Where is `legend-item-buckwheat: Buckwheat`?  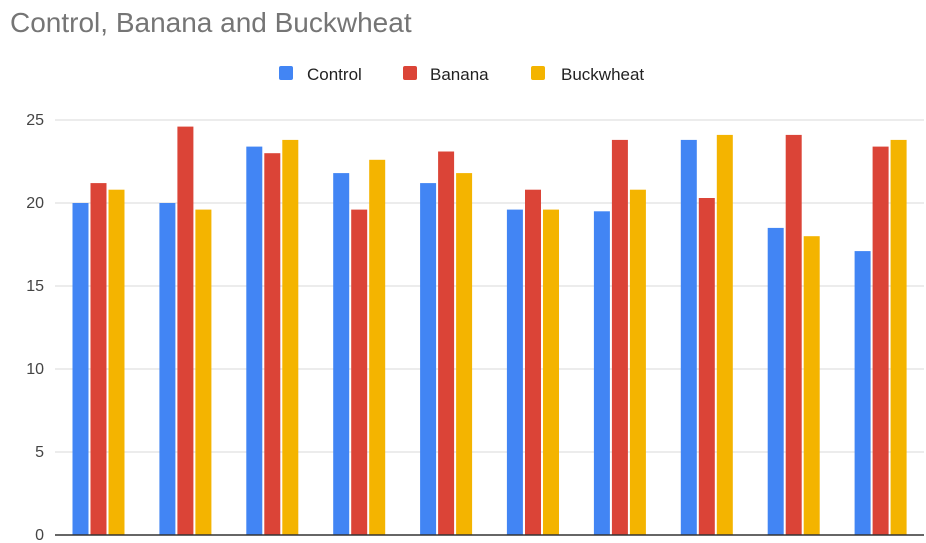
legend-item-buckwheat: Buckwheat is located at coordinates (587, 74).